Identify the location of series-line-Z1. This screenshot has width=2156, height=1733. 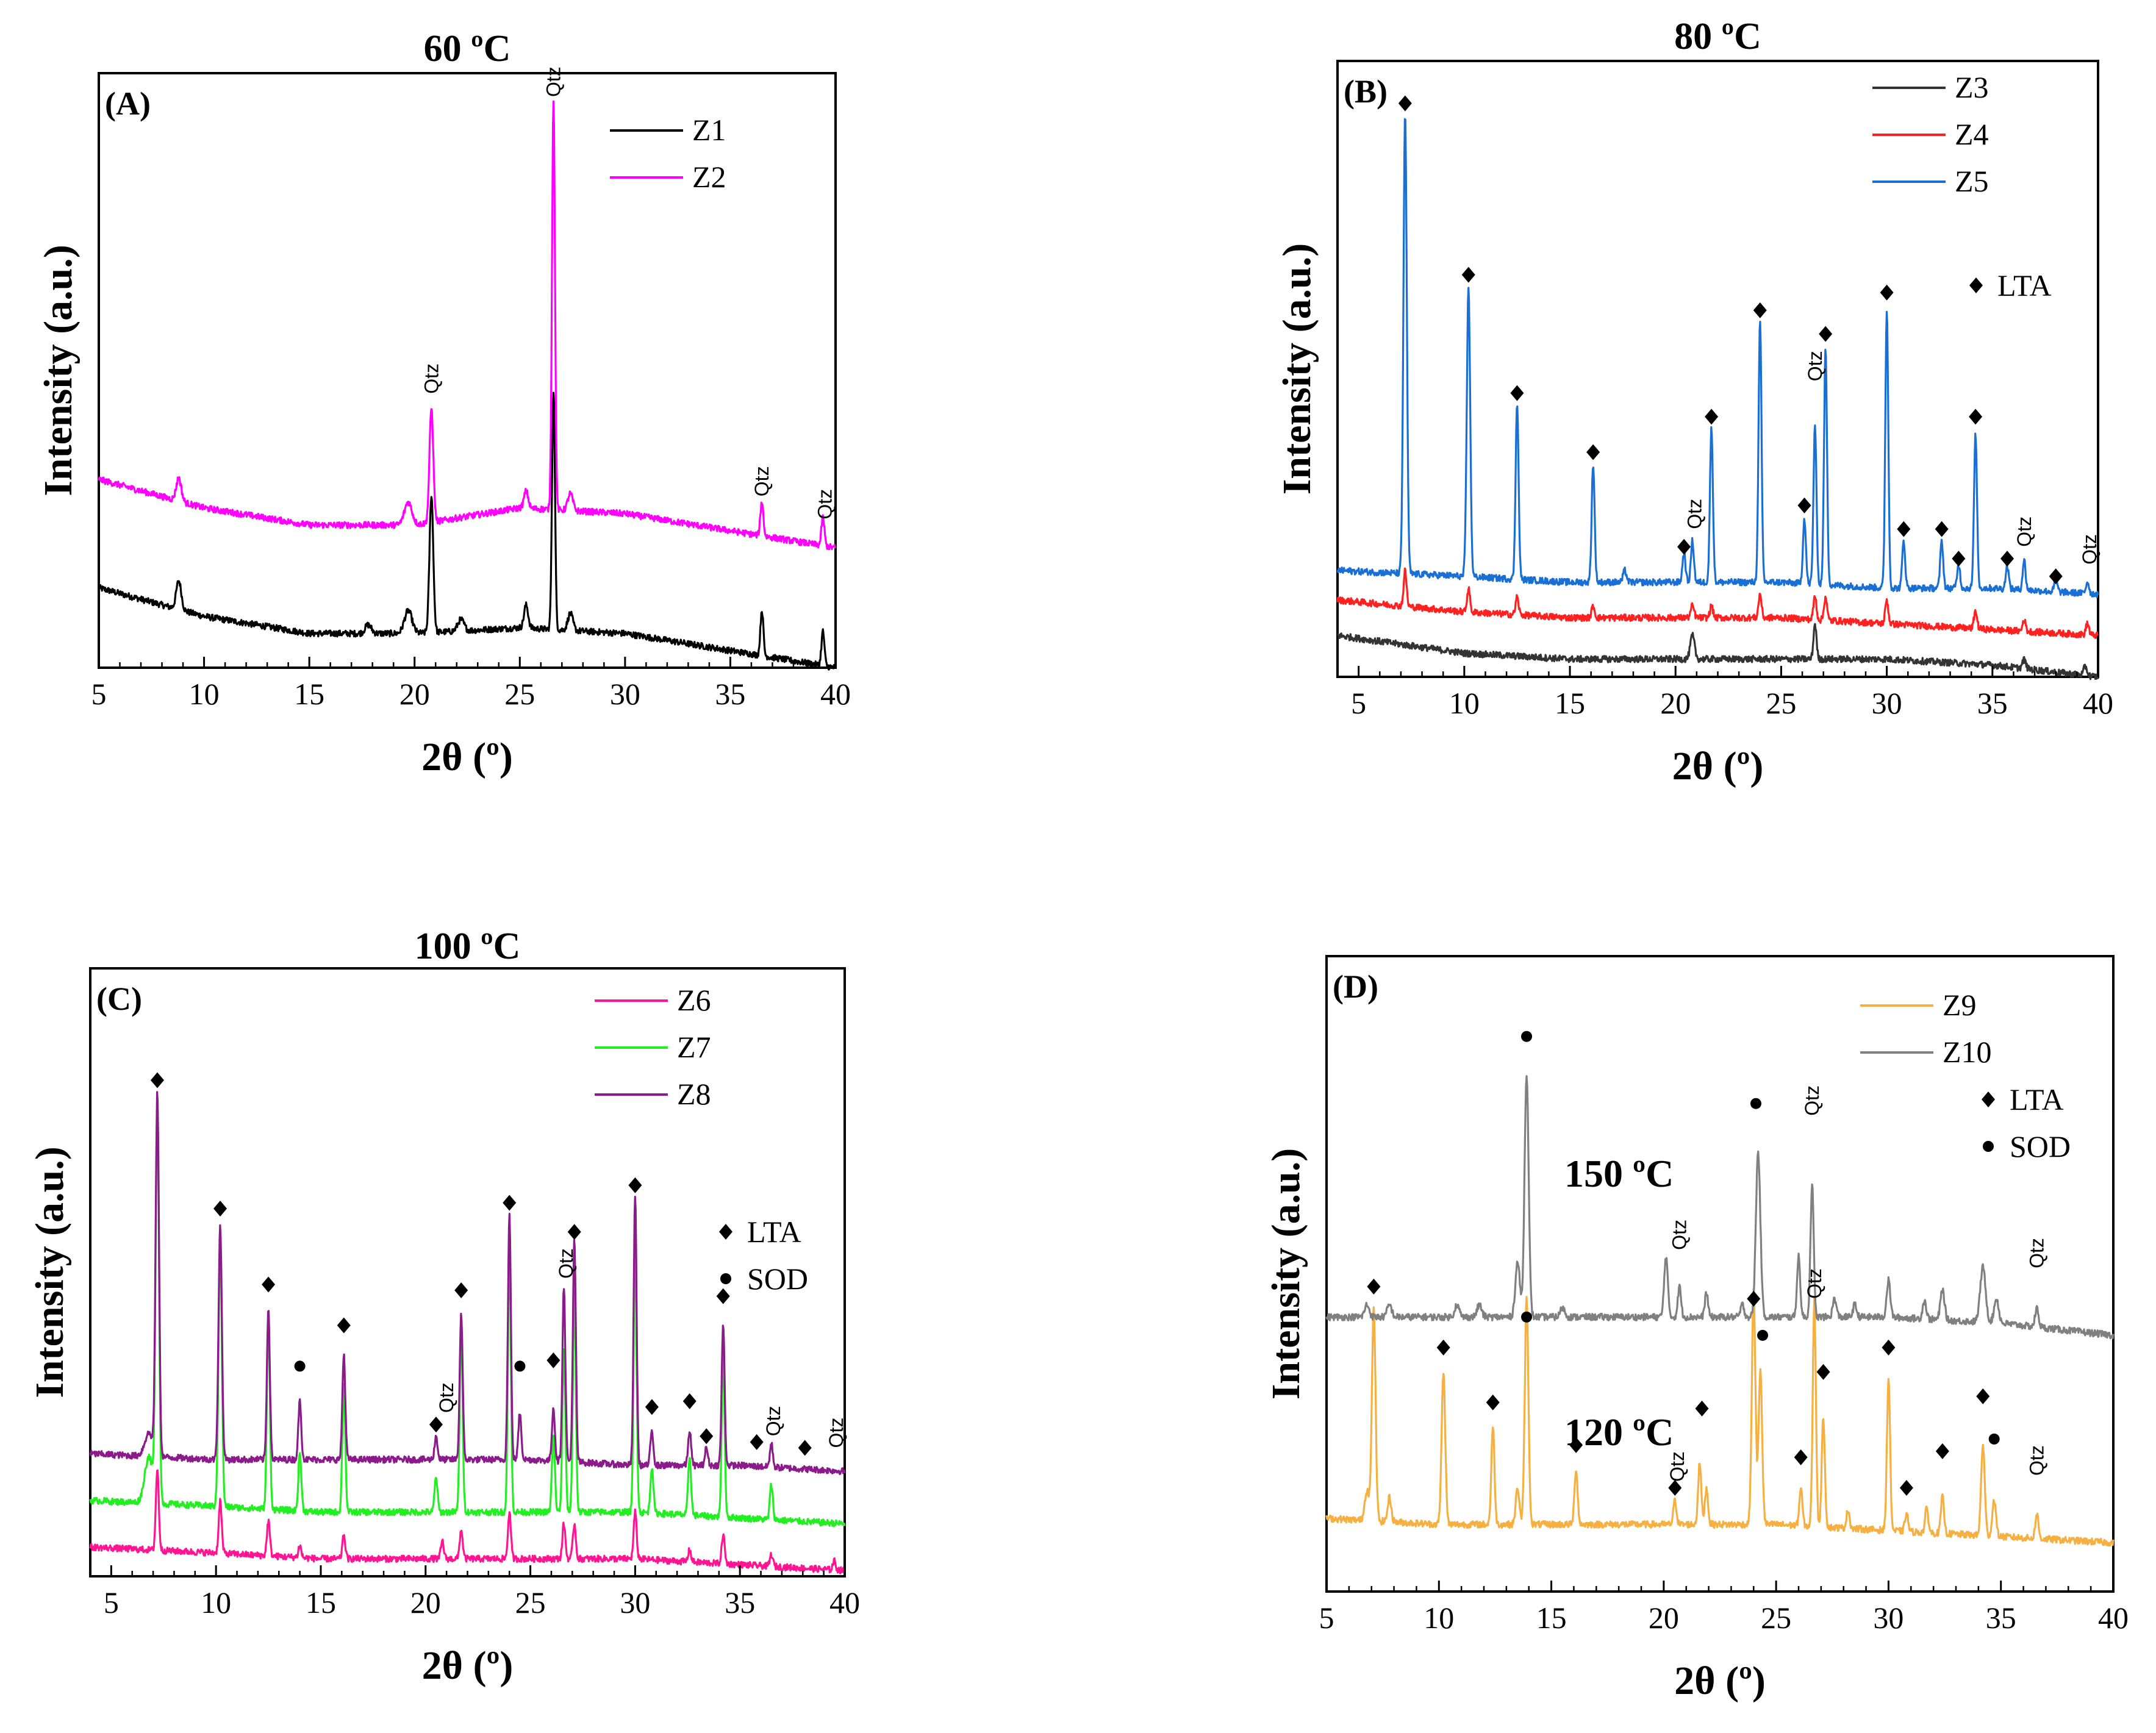
(467, 531).